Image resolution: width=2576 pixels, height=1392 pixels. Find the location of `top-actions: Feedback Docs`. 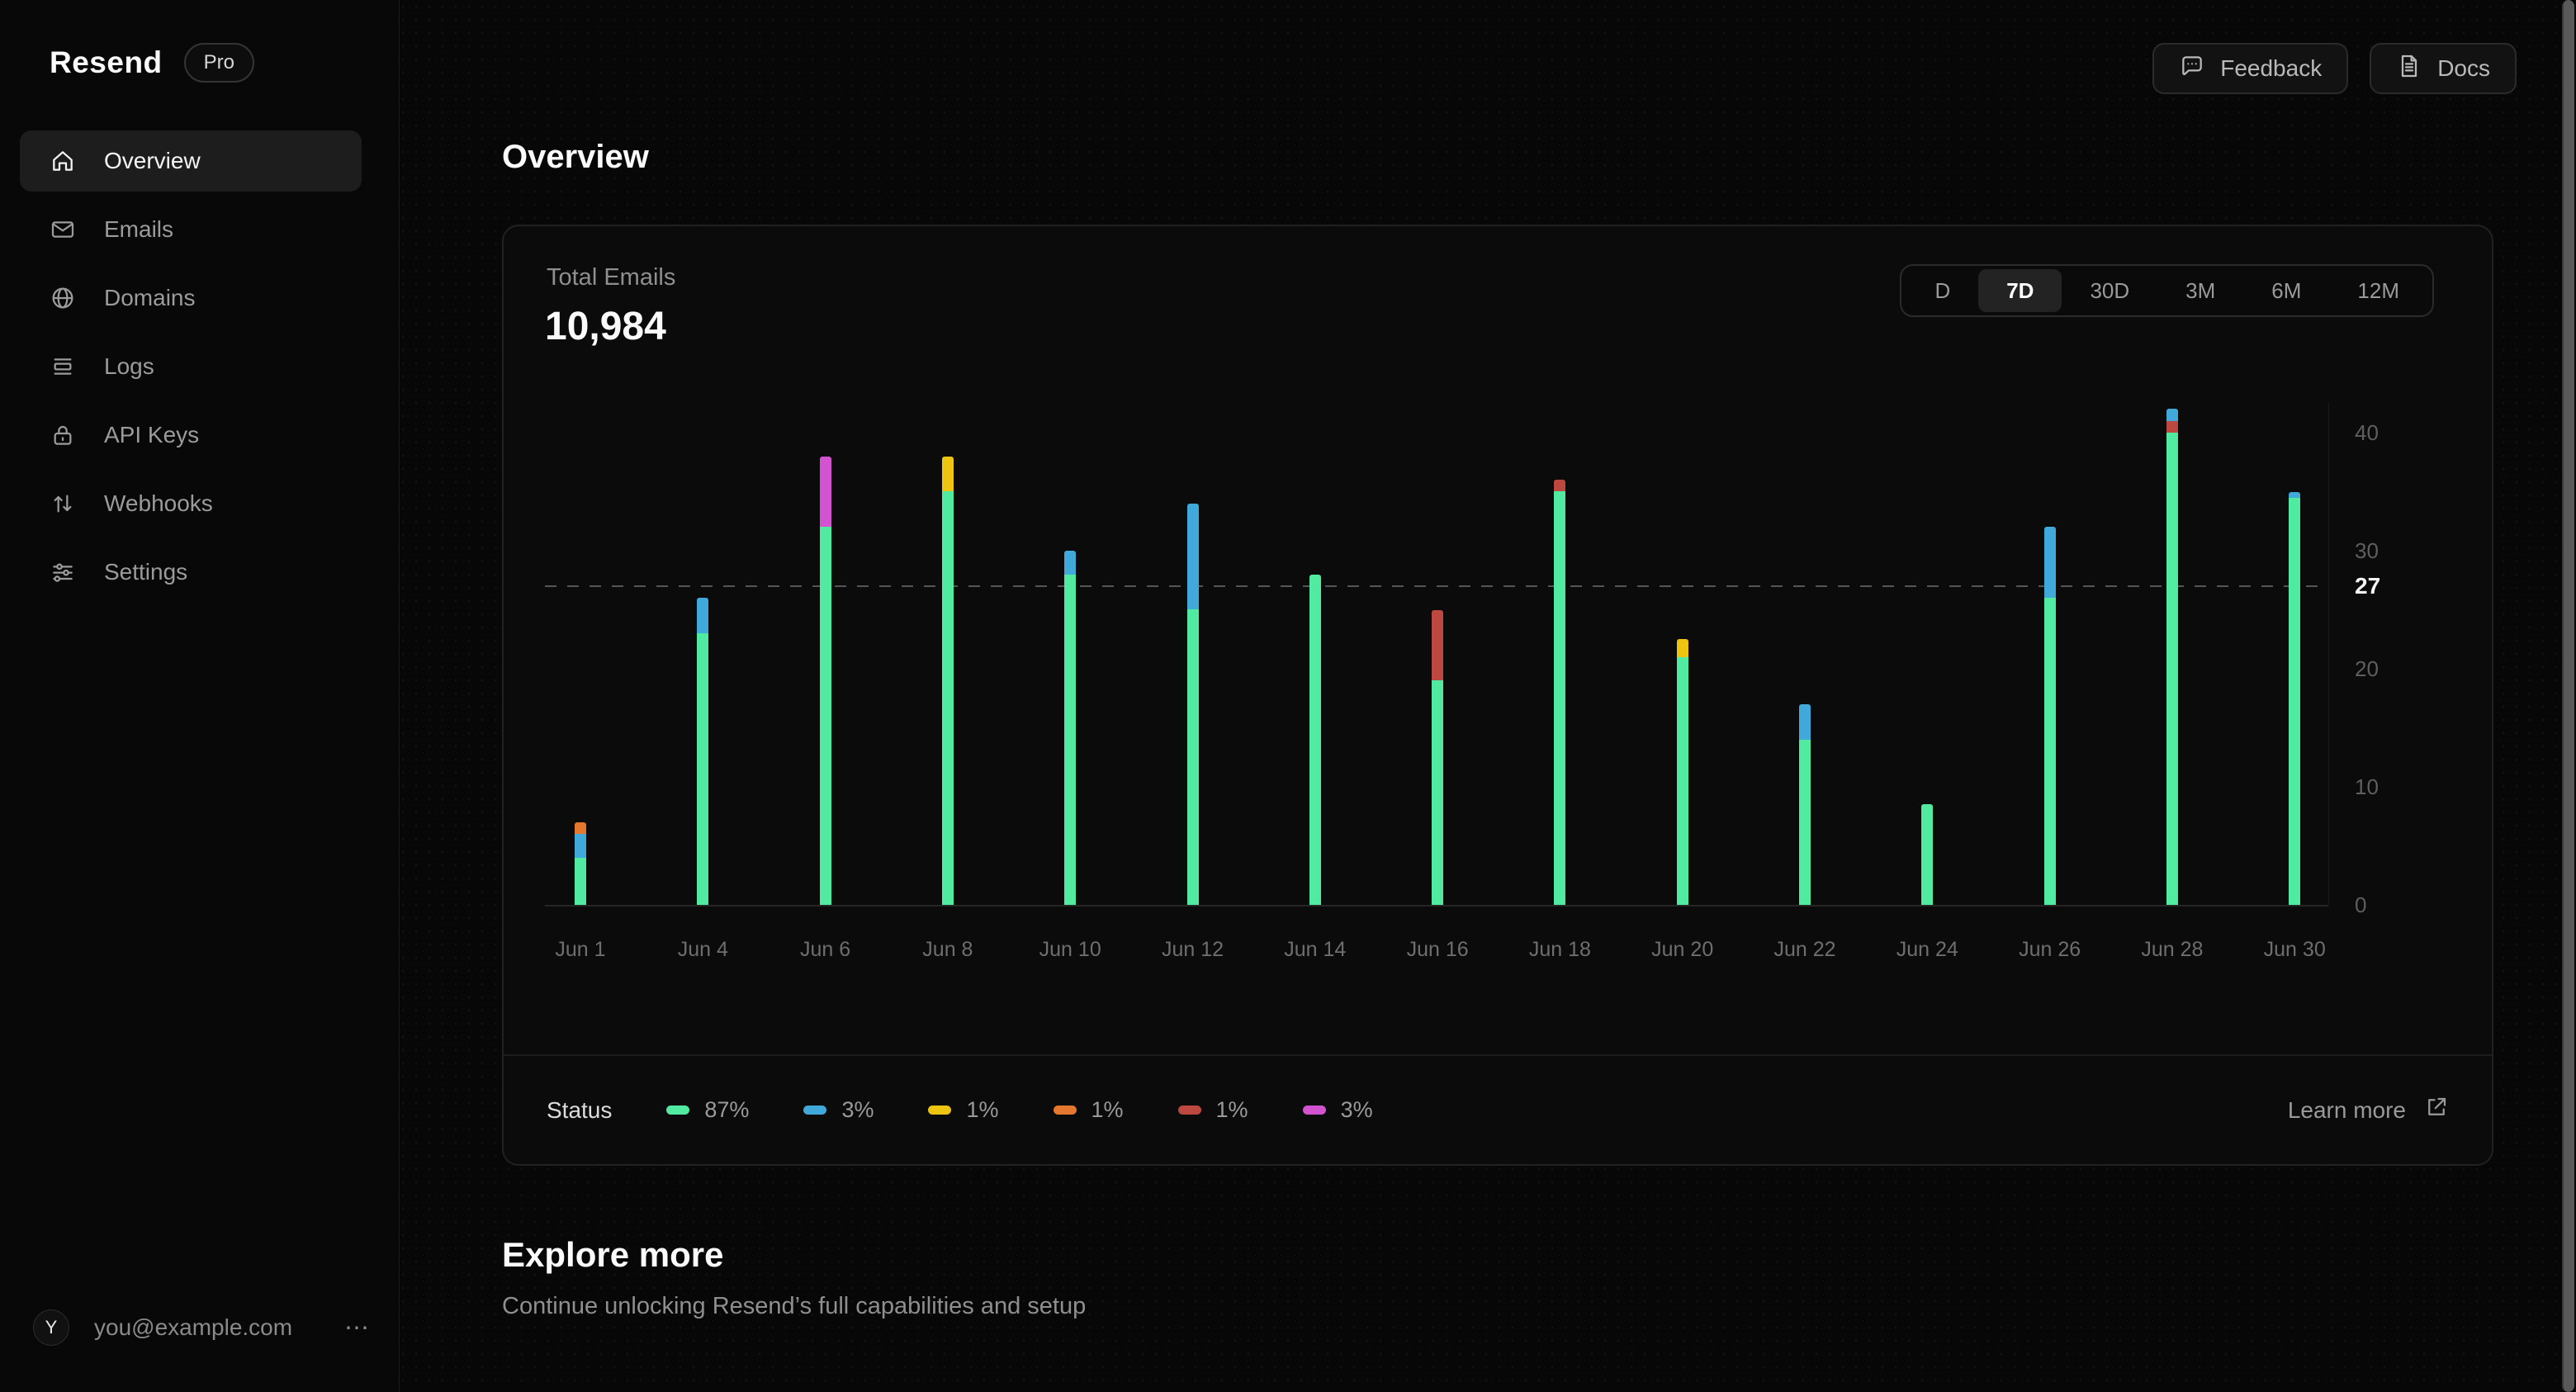

top-actions: Feedback Docs is located at coordinates (2334, 68).